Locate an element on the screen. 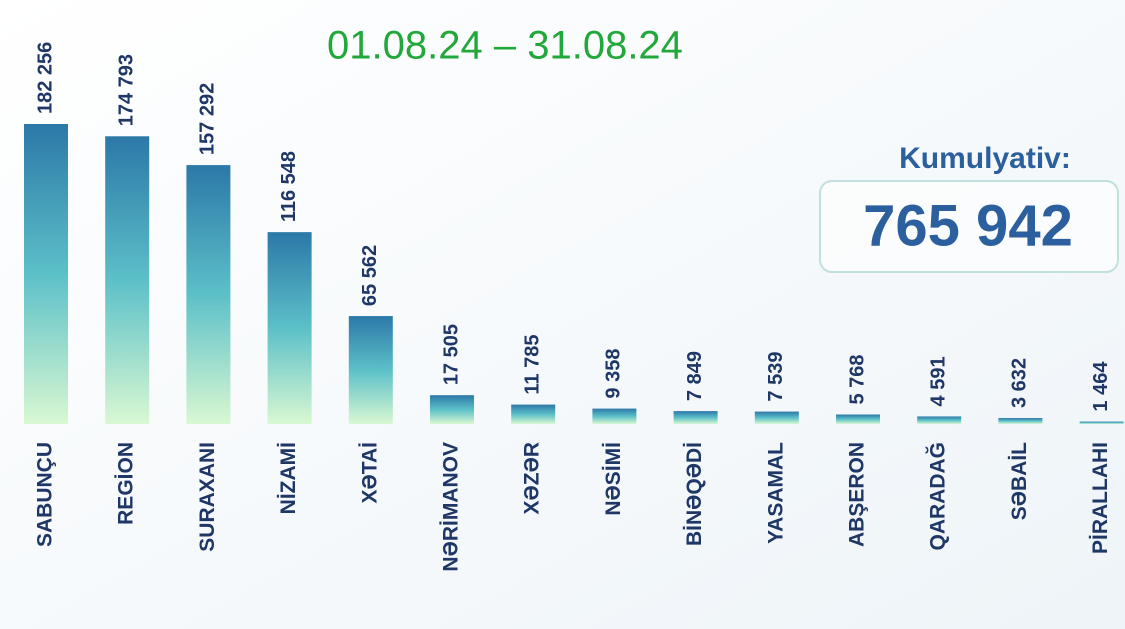 The image size is (1125, 629). category-label: REGİON is located at coordinates (126, 483).